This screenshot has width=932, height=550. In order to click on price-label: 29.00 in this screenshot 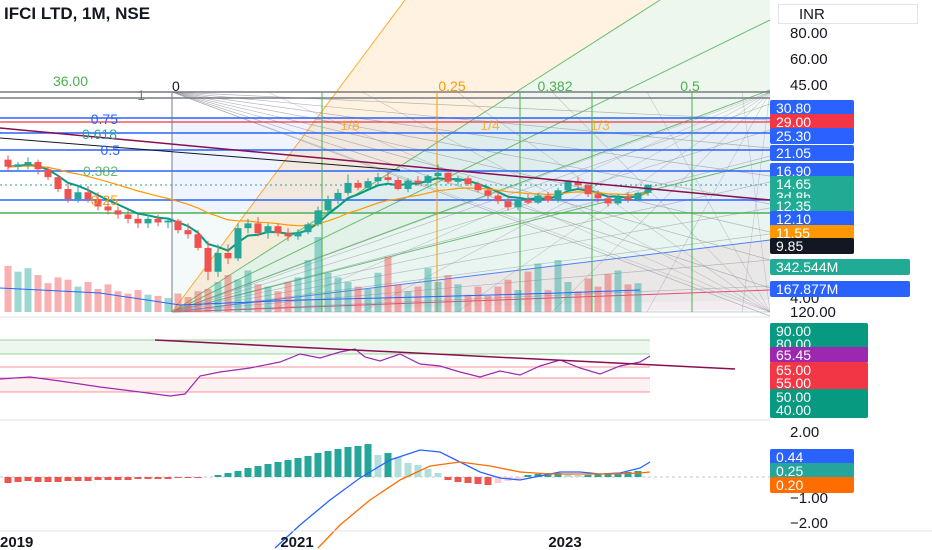, I will do `click(812, 122)`.